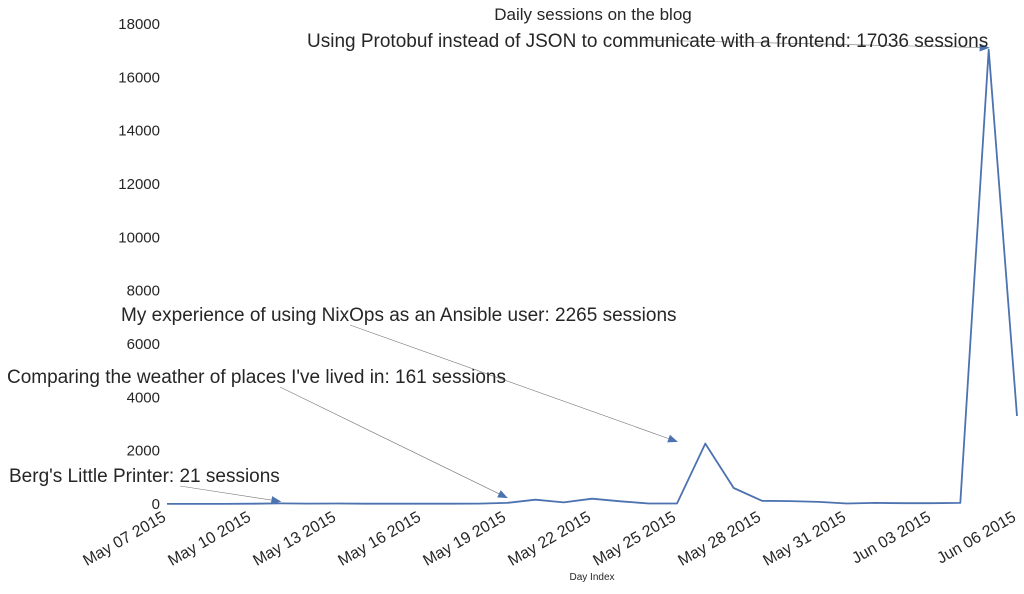  What do you see at coordinates (124, 539) in the screenshot?
I see `x-tick-label: May 07 2015` at bounding box center [124, 539].